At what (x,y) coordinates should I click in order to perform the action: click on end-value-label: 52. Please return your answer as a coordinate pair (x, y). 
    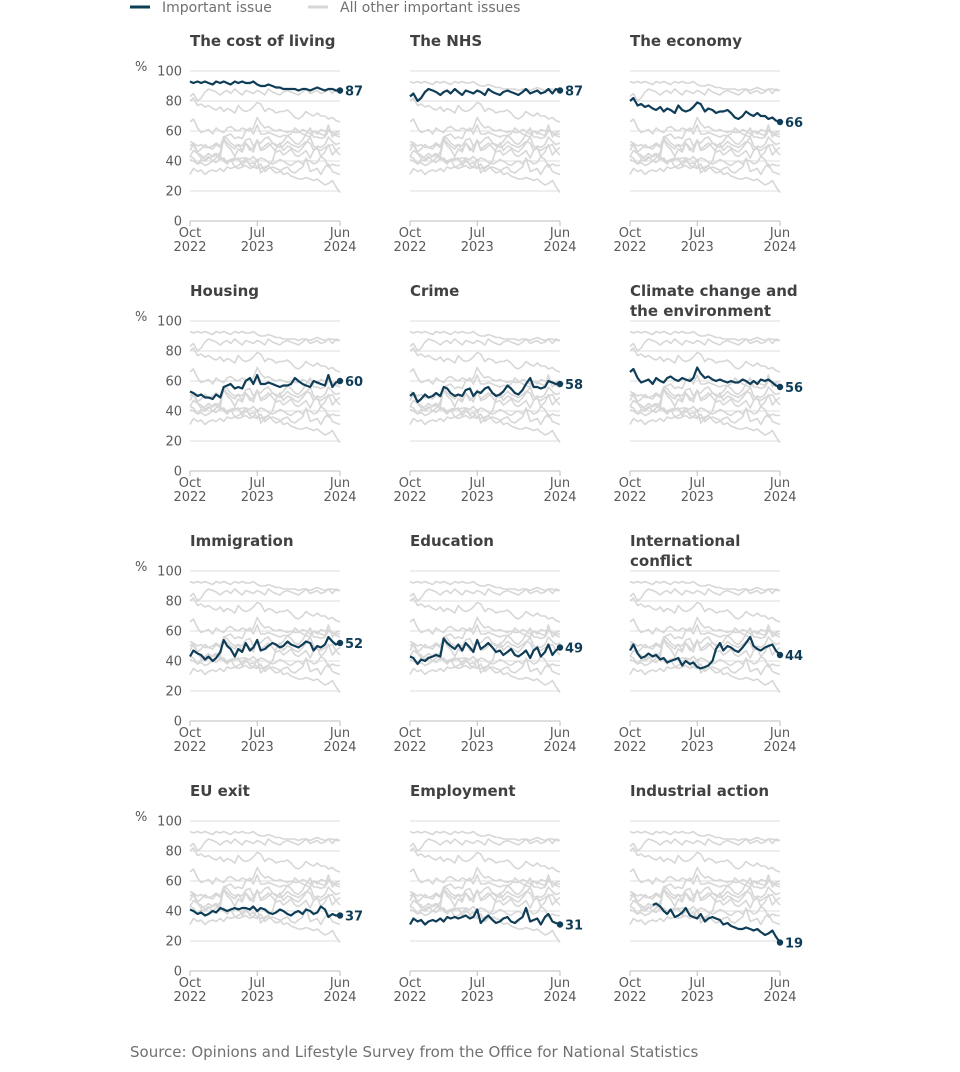
    Looking at the image, I should click on (354, 644).